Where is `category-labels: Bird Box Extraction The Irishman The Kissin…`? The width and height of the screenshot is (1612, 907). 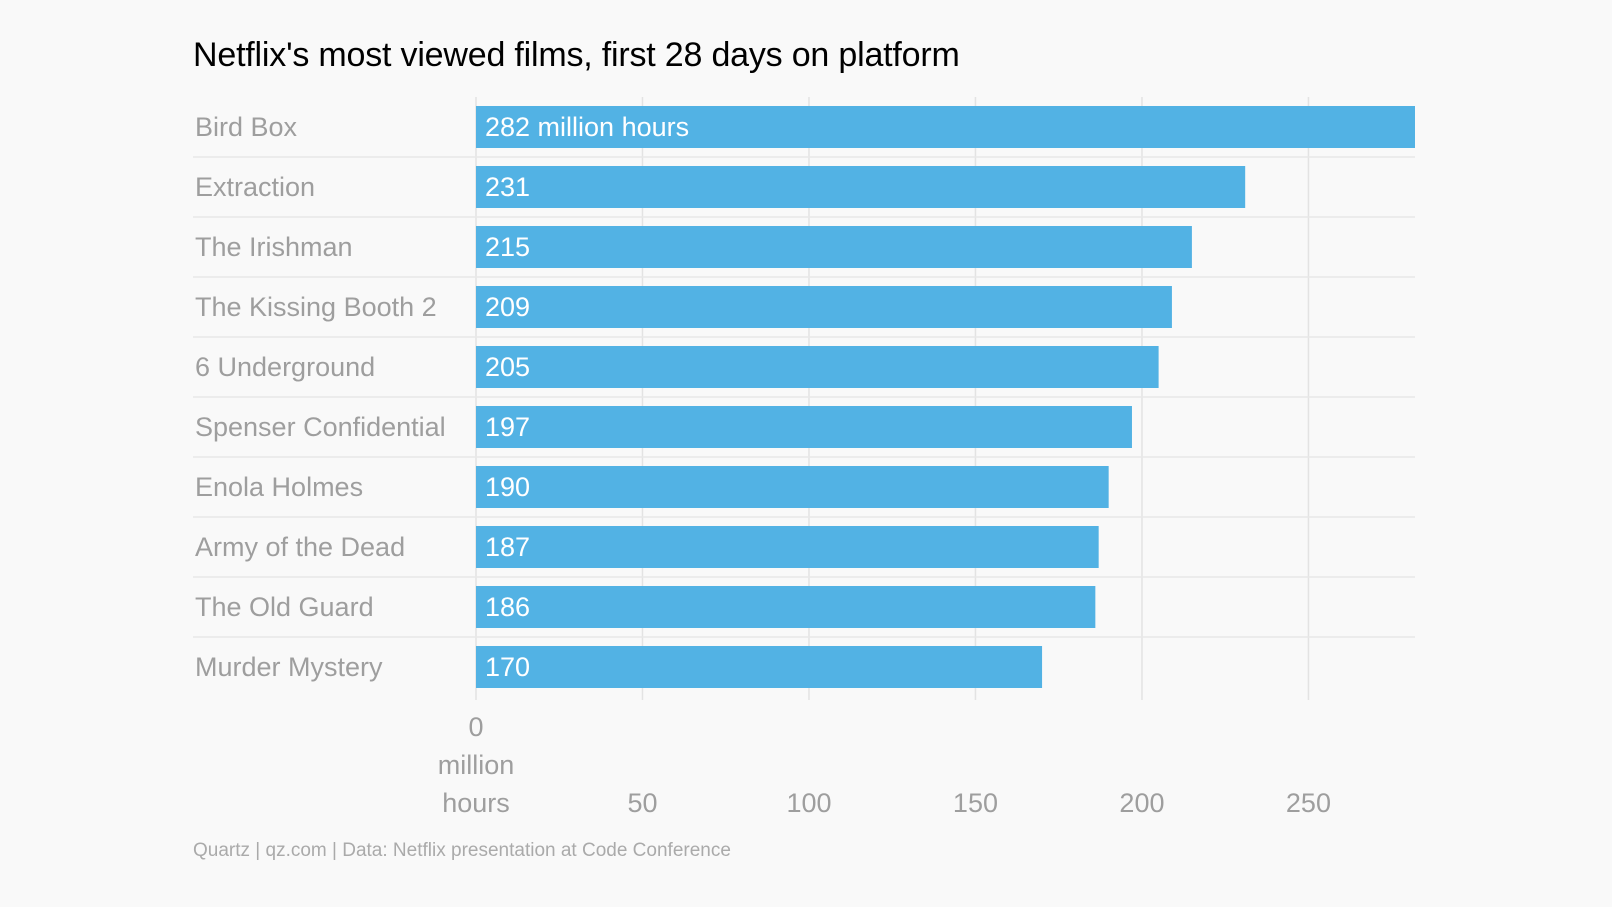 category-labels: Bird Box Extraction The Irishman The Kissin… is located at coordinates (320, 397).